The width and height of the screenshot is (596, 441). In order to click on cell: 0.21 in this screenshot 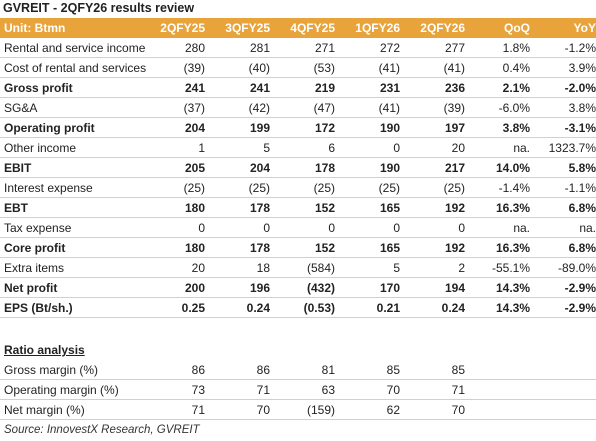, I will do `click(388, 308)`.